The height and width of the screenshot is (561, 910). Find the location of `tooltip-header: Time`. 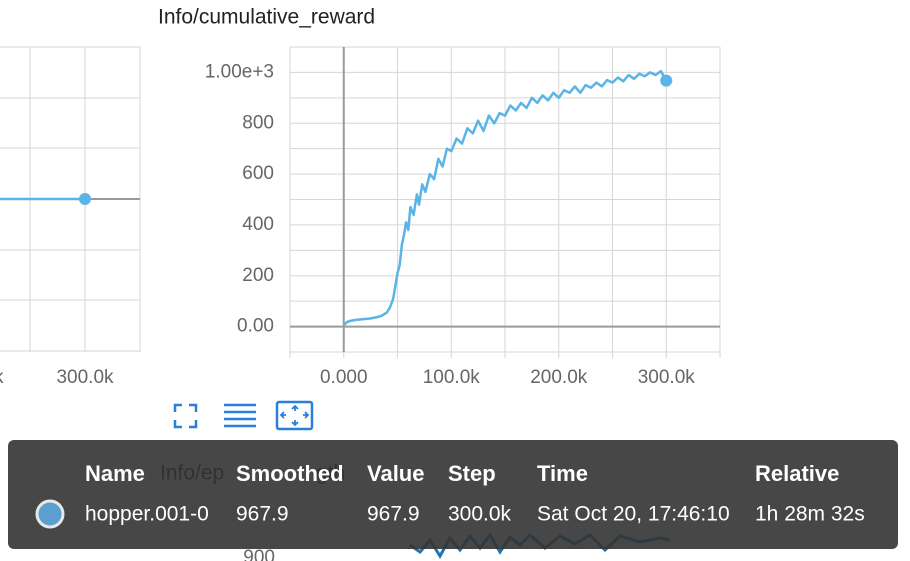

tooltip-header: Time is located at coordinates (562, 473).